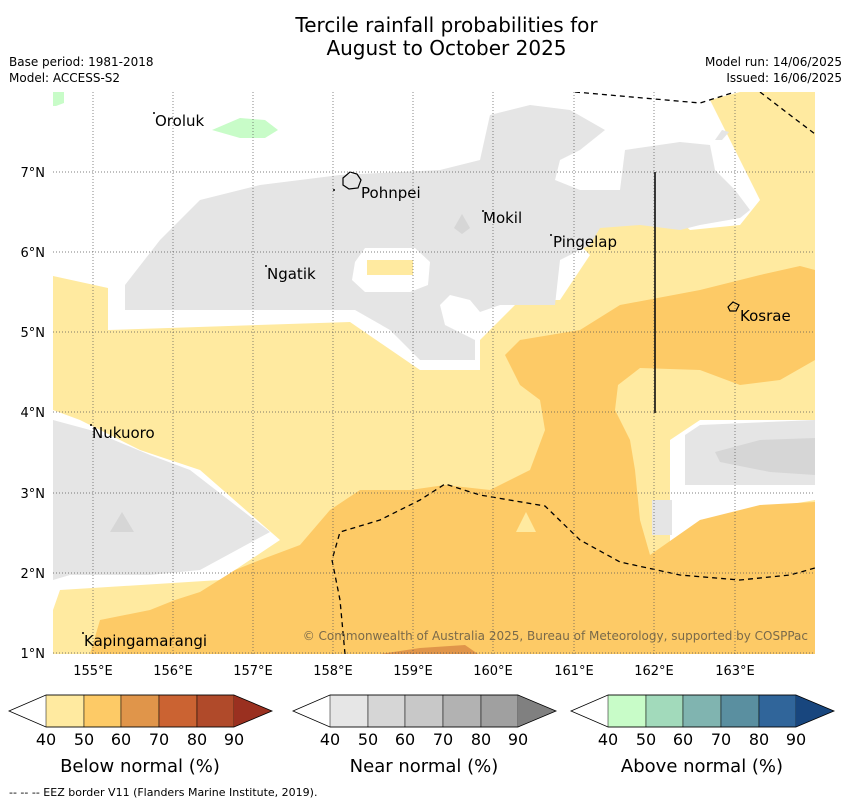 This screenshot has height=804, width=850. I want to click on place-oroluk: Oroluk, so click(179, 121).